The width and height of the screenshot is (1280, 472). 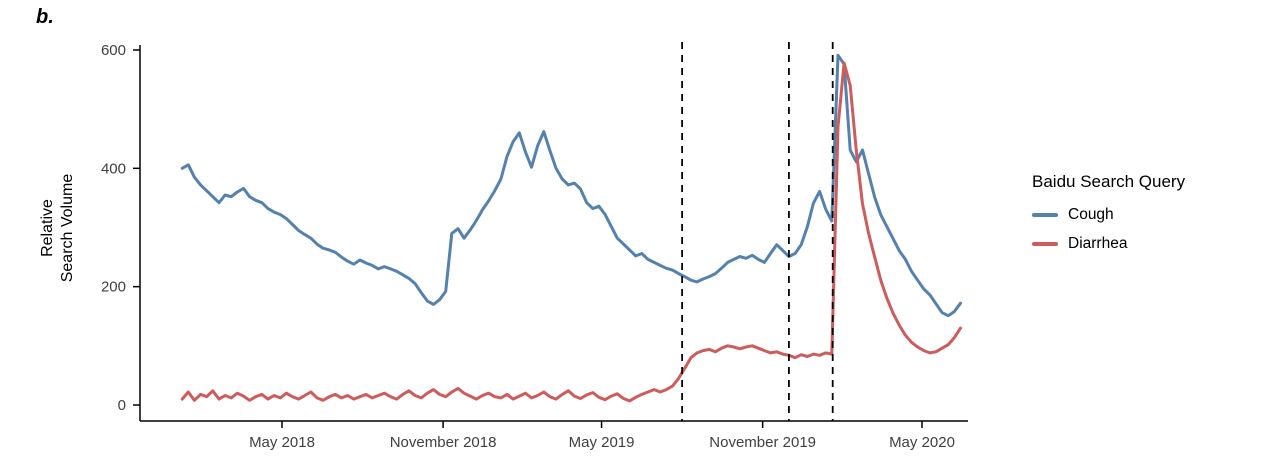 I want to click on legend-label-diarrhea: Diarrhea, so click(x=1098, y=243).